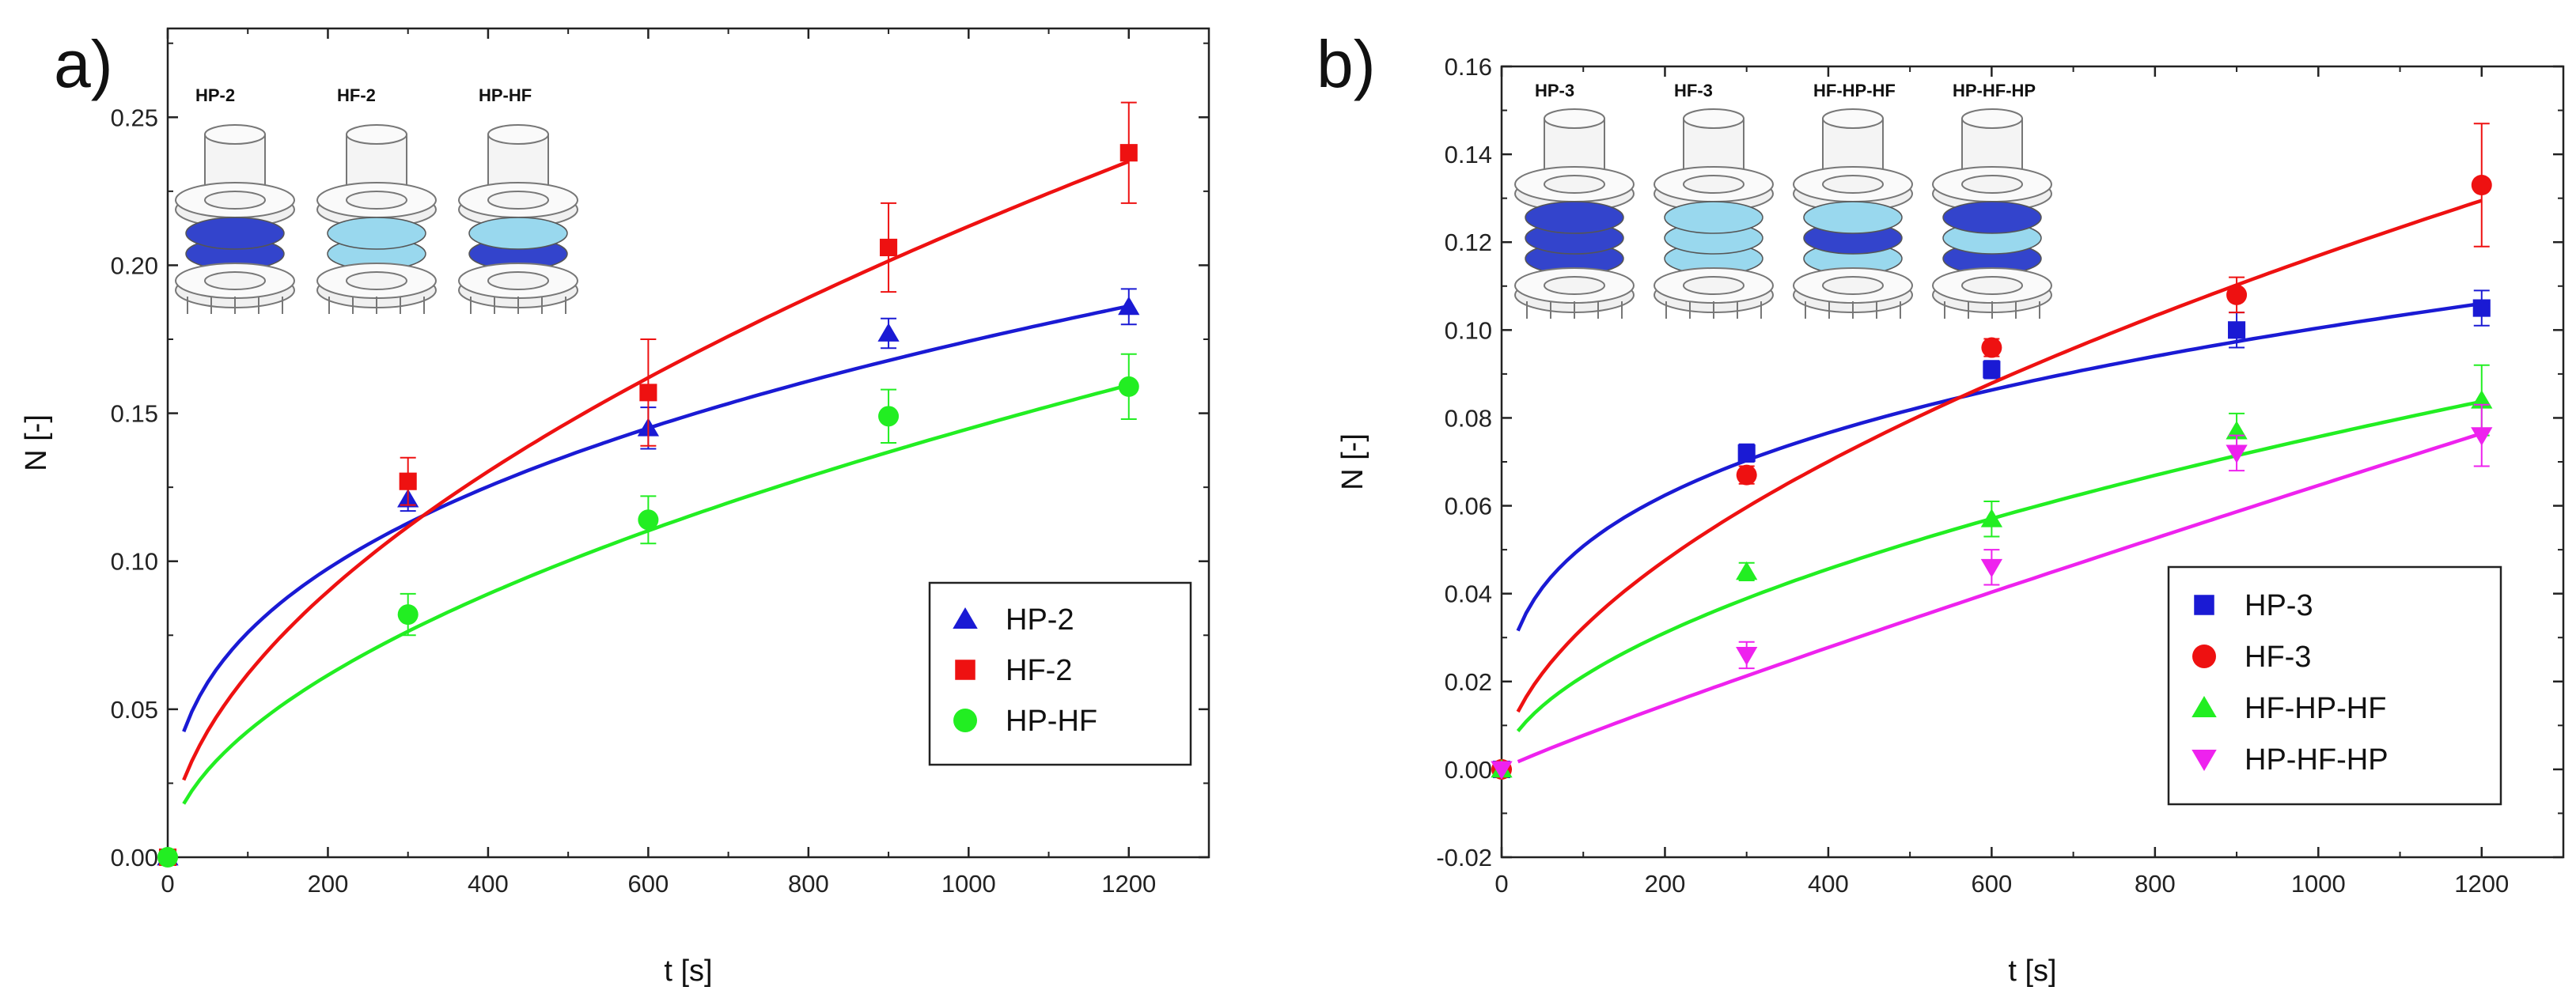 The height and width of the screenshot is (998, 2576). What do you see at coordinates (215, 95) in the screenshot?
I see `sample-label: HP-2` at bounding box center [215, 95].